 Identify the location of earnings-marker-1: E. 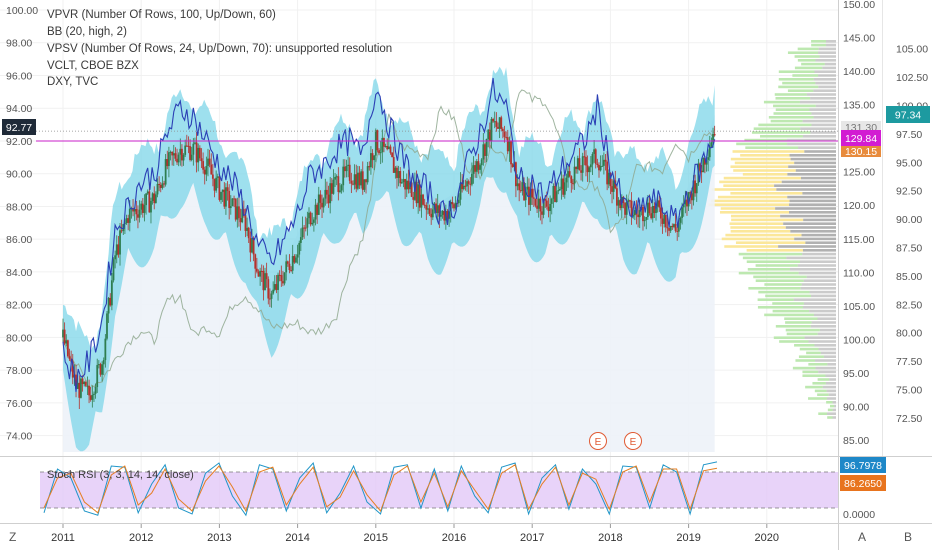
(598, 441).